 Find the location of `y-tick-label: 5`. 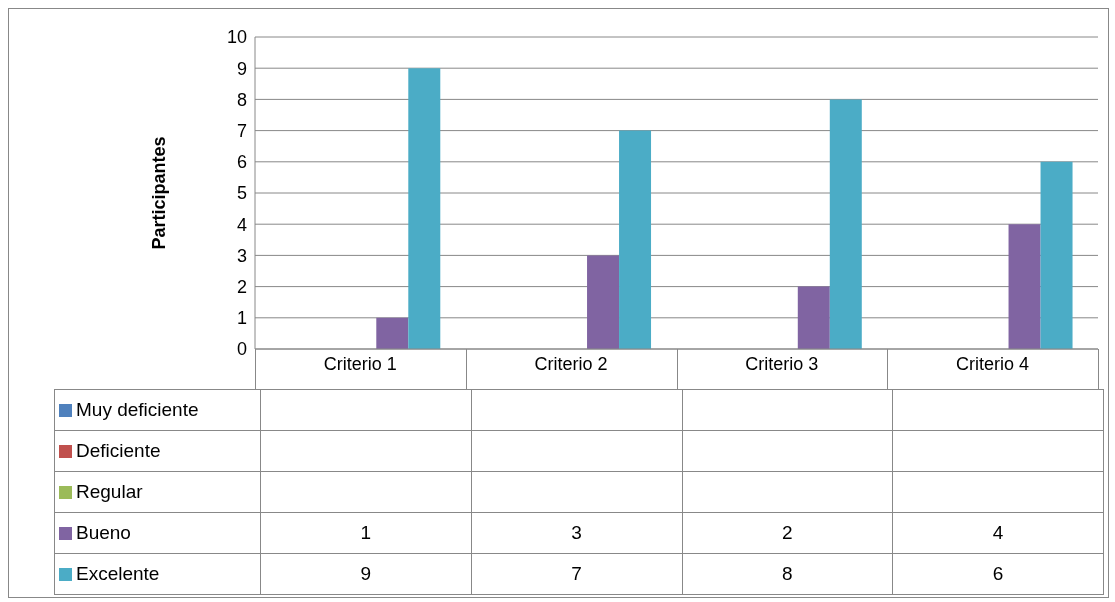

y-tick-label: 5 is located at coordinates (241, 193).